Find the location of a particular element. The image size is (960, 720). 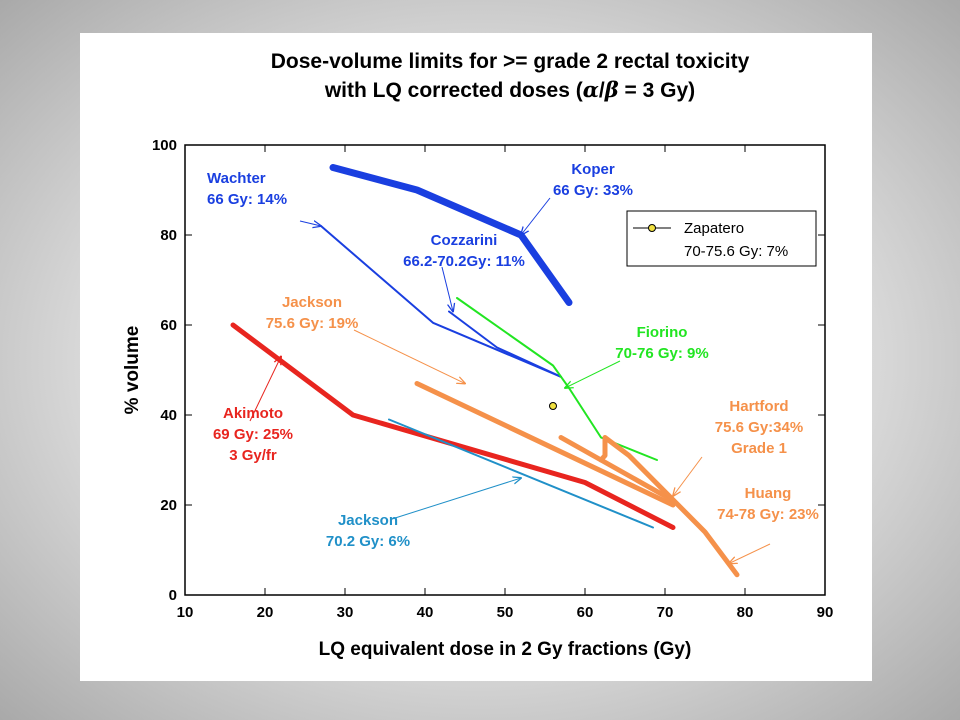

y-axis-label: % volume is located at coordinates (132, 370).